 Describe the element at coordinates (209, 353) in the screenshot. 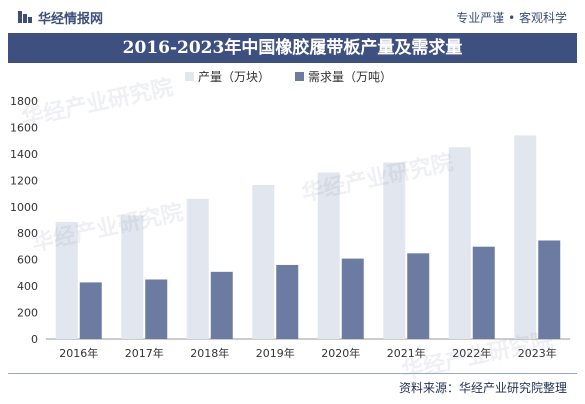

I see `x-tick-label: 2018年` at that location.